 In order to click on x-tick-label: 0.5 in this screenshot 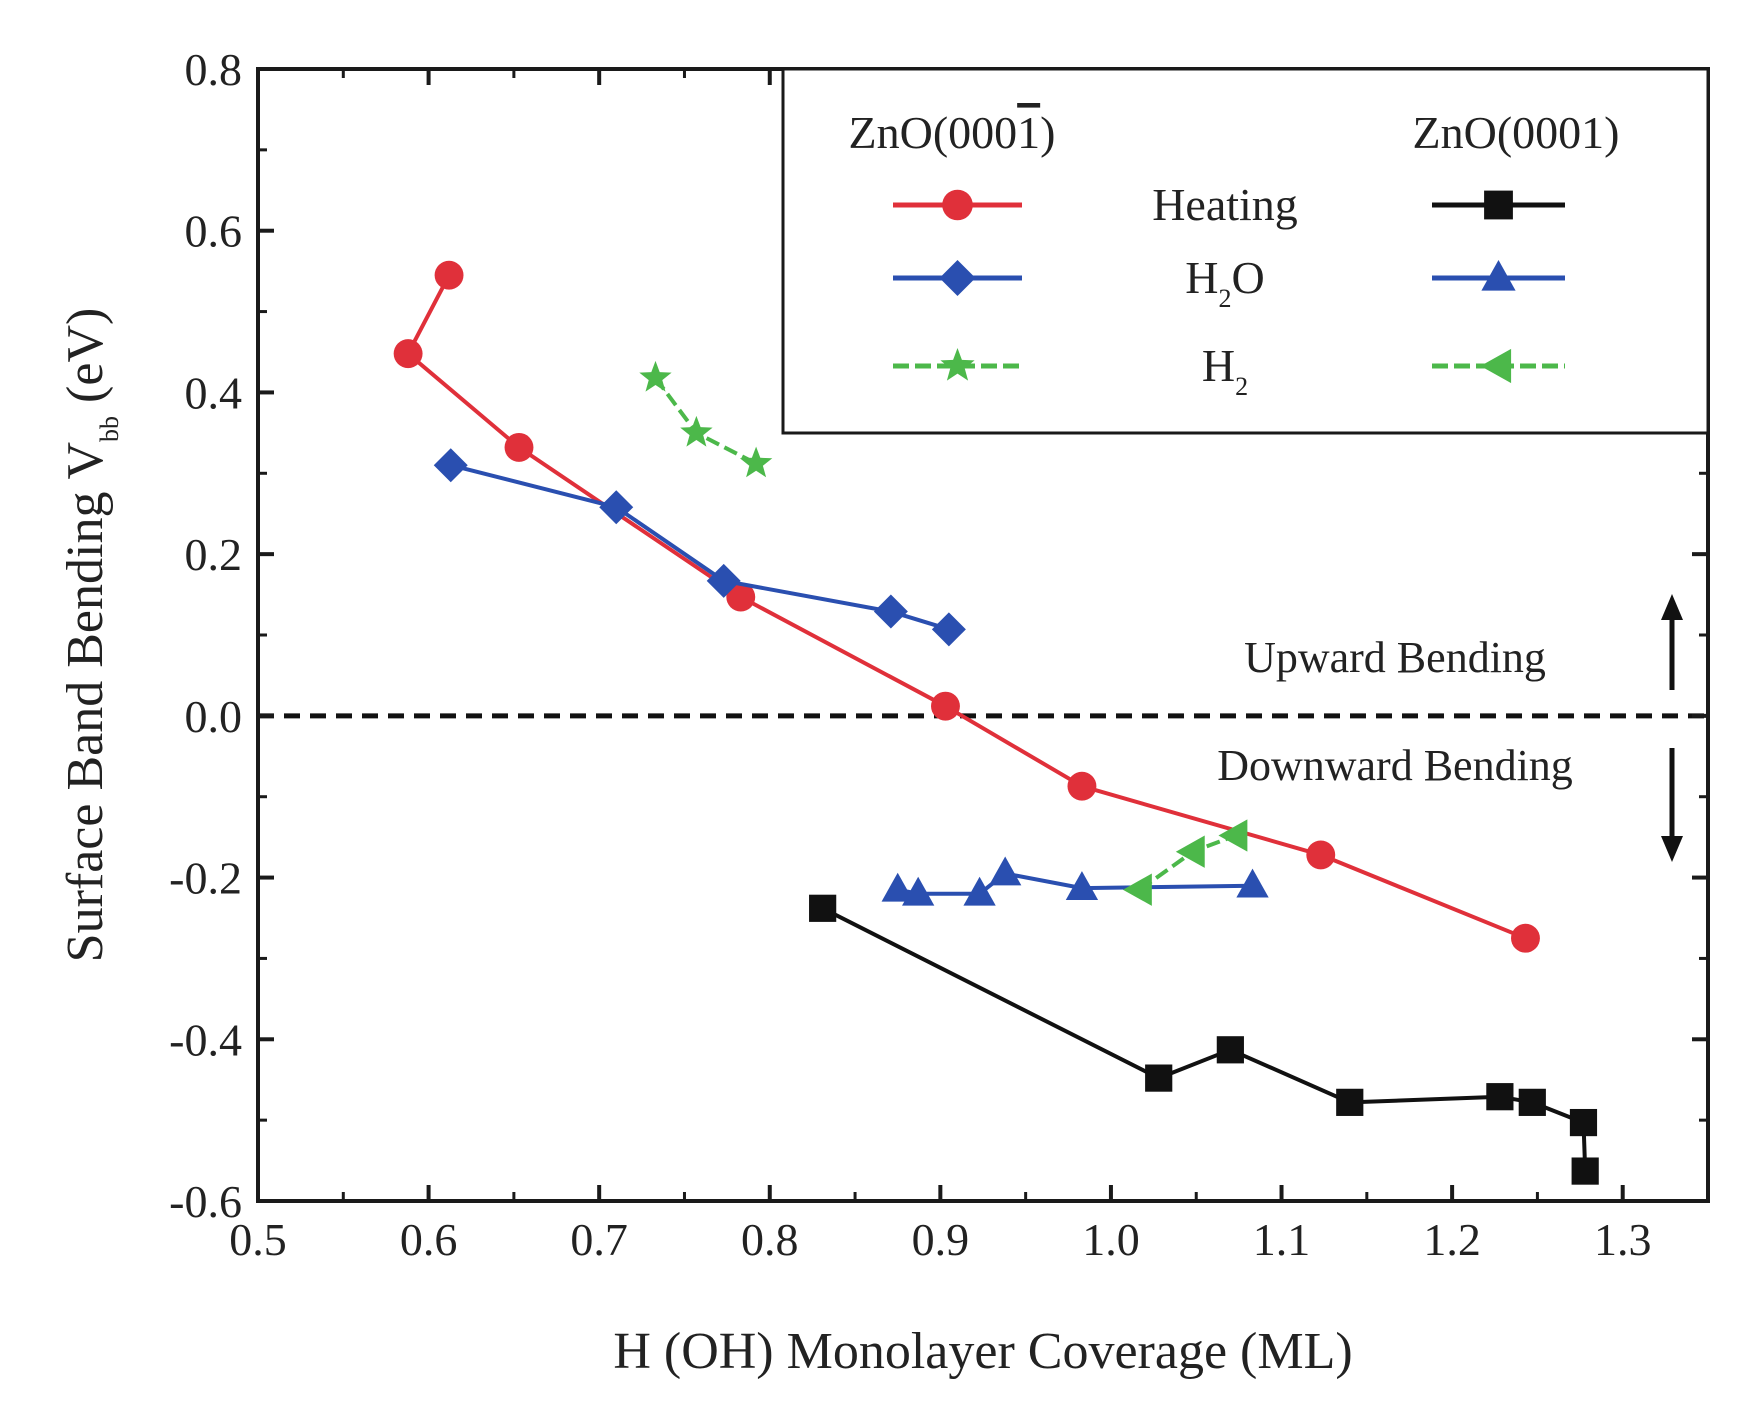, I will do `click(258, 1239)`.